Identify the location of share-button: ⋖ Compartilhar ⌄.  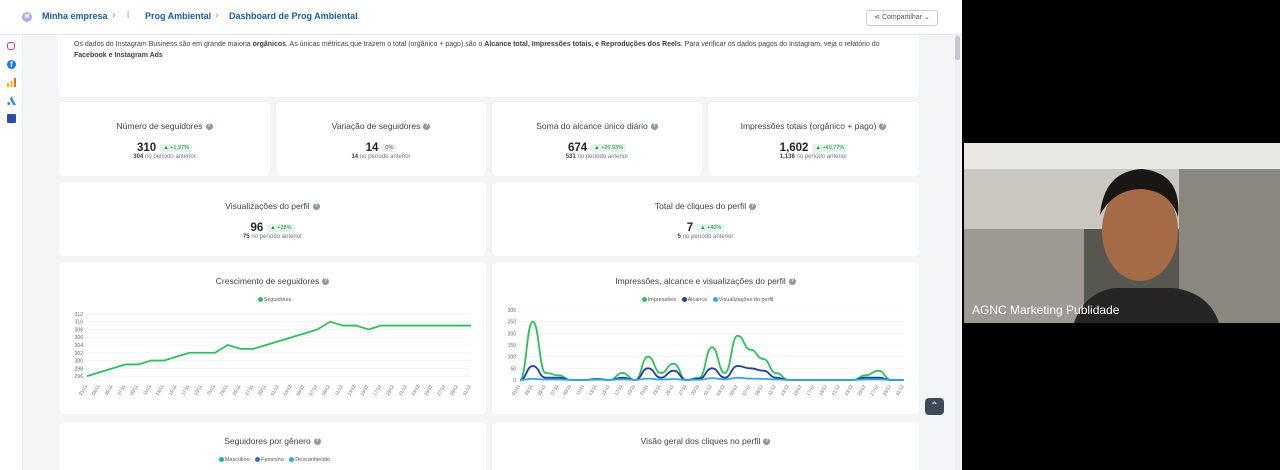
(902, 18).